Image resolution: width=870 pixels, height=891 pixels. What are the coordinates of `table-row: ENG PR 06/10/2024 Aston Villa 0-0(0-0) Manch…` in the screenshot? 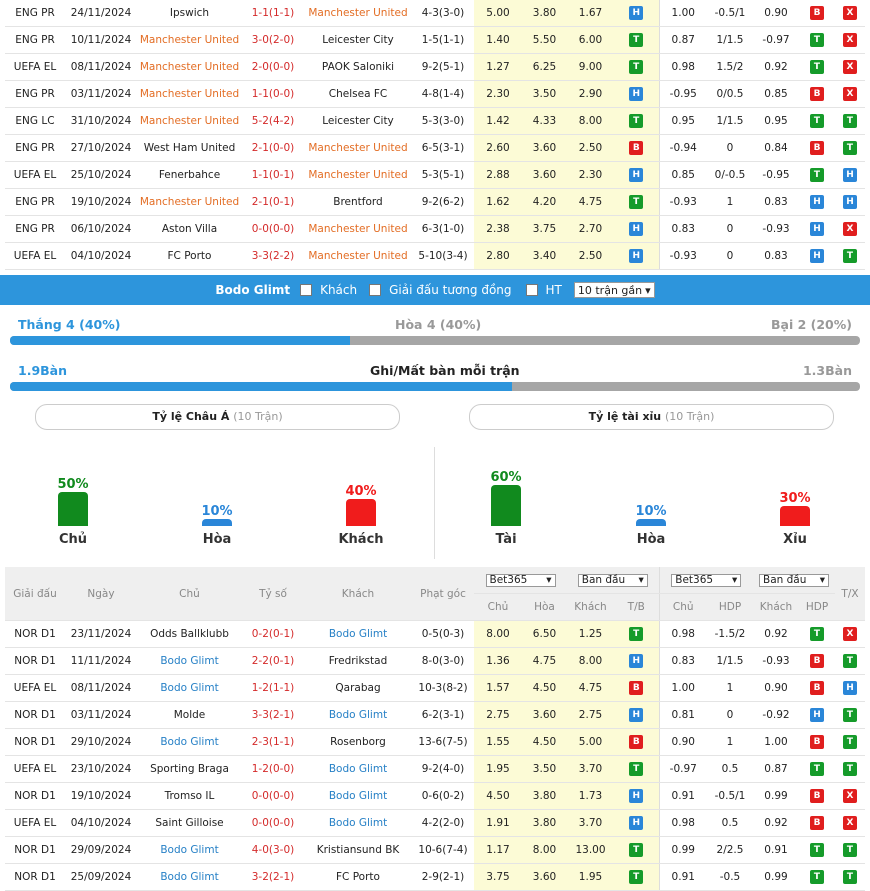 It's located at (435, 229).